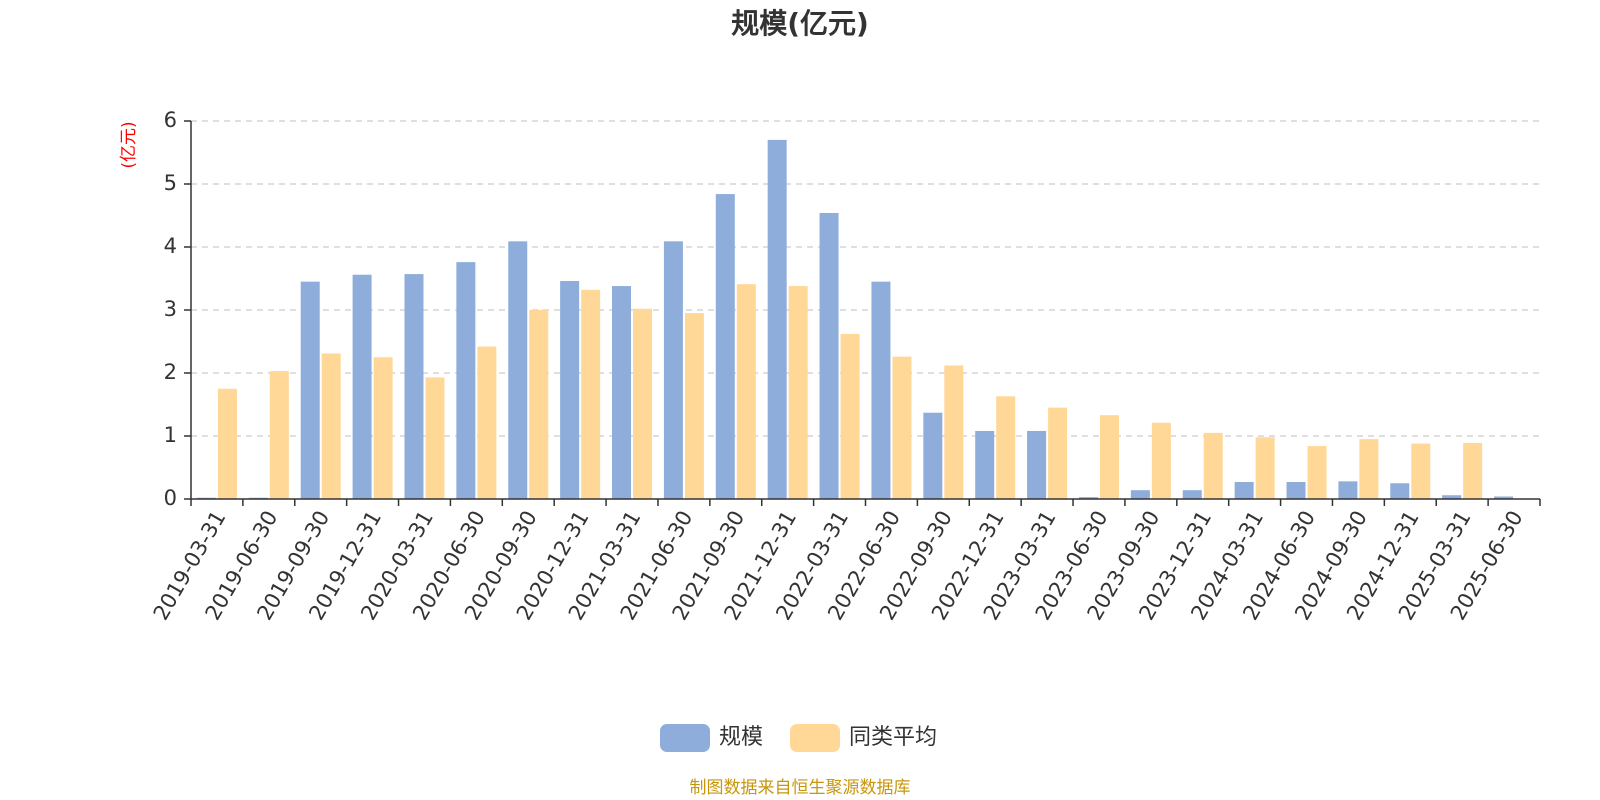 This screenshot has height=800, width=1600. I want to click on legend: 规模 同类平均, so click(798, 738).